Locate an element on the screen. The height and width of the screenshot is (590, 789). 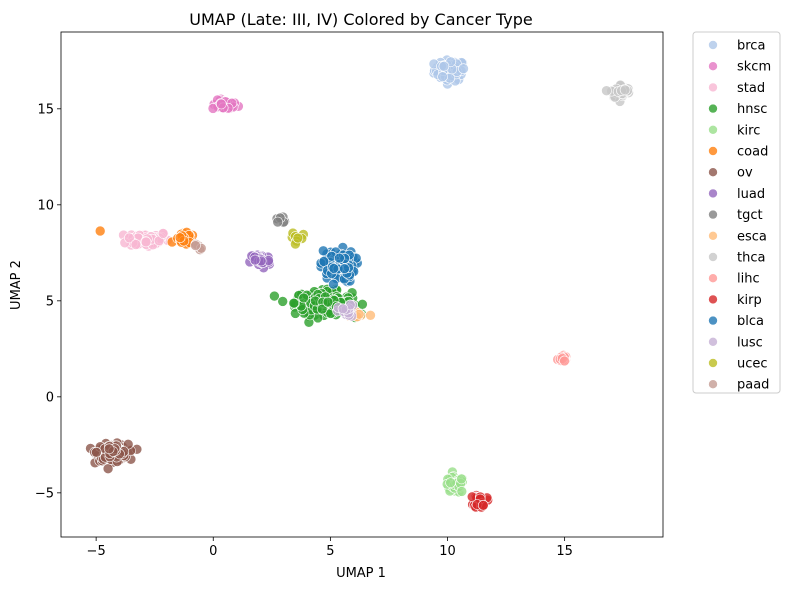
legend-marker-lihc is located at coordinates (713, 278).